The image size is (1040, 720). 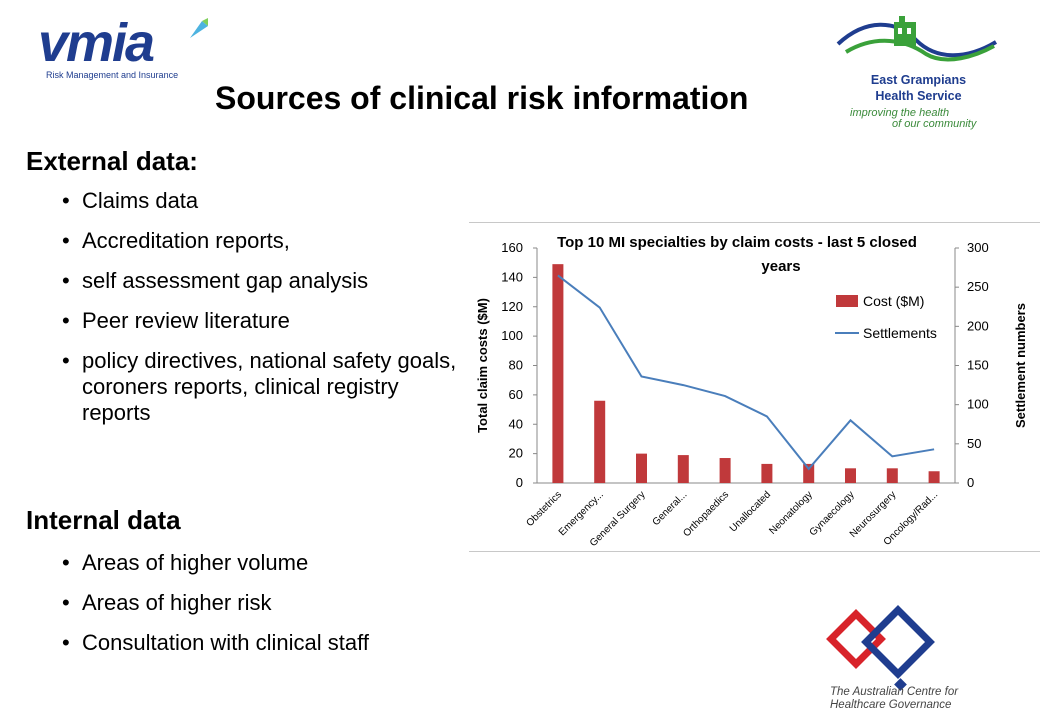 I want to click on acgh-diamonds-icon, so click(x=880, y=648).